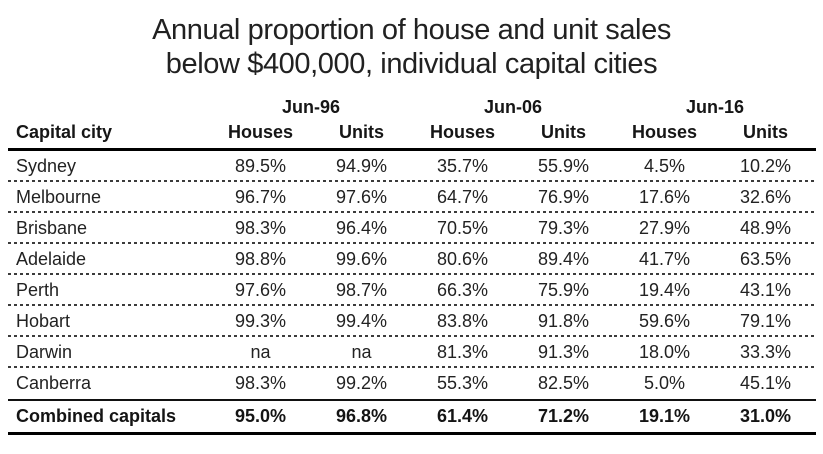 The height and width of the screenshot is (454, 823). I want to click on cell-value: 94.9%, so click(361, 165).